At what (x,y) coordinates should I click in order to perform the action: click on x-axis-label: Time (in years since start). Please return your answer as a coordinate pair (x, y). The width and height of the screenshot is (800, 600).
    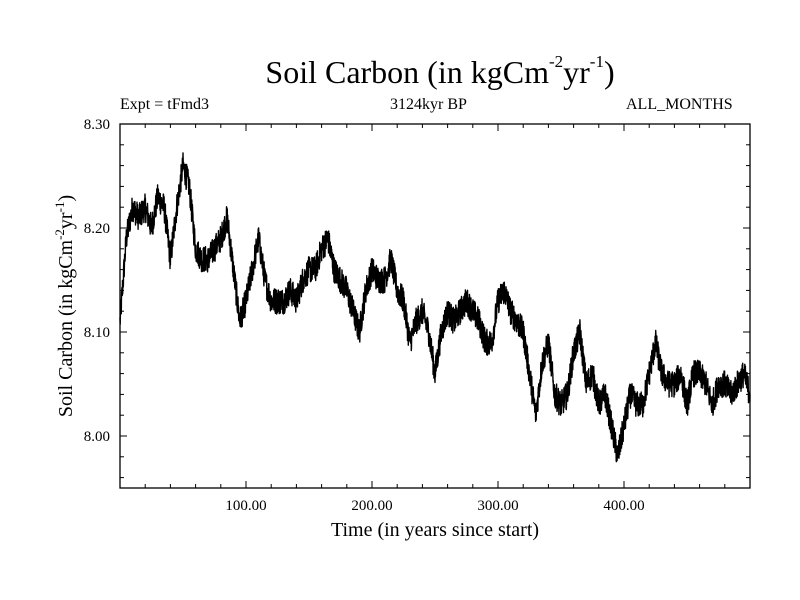
    Looking at the image, I should click on (435, 530).